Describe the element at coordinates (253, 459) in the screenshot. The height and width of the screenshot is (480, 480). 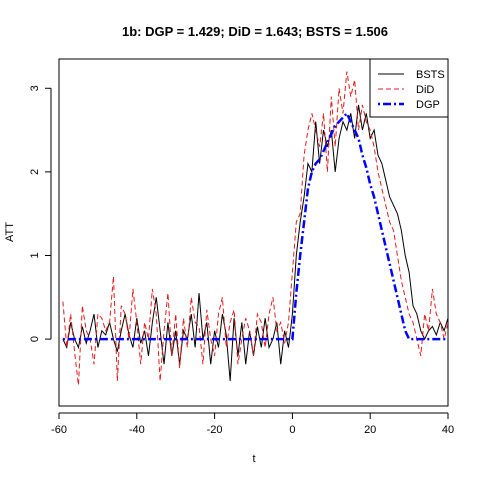
I see `x-axis-label: t` at that location.